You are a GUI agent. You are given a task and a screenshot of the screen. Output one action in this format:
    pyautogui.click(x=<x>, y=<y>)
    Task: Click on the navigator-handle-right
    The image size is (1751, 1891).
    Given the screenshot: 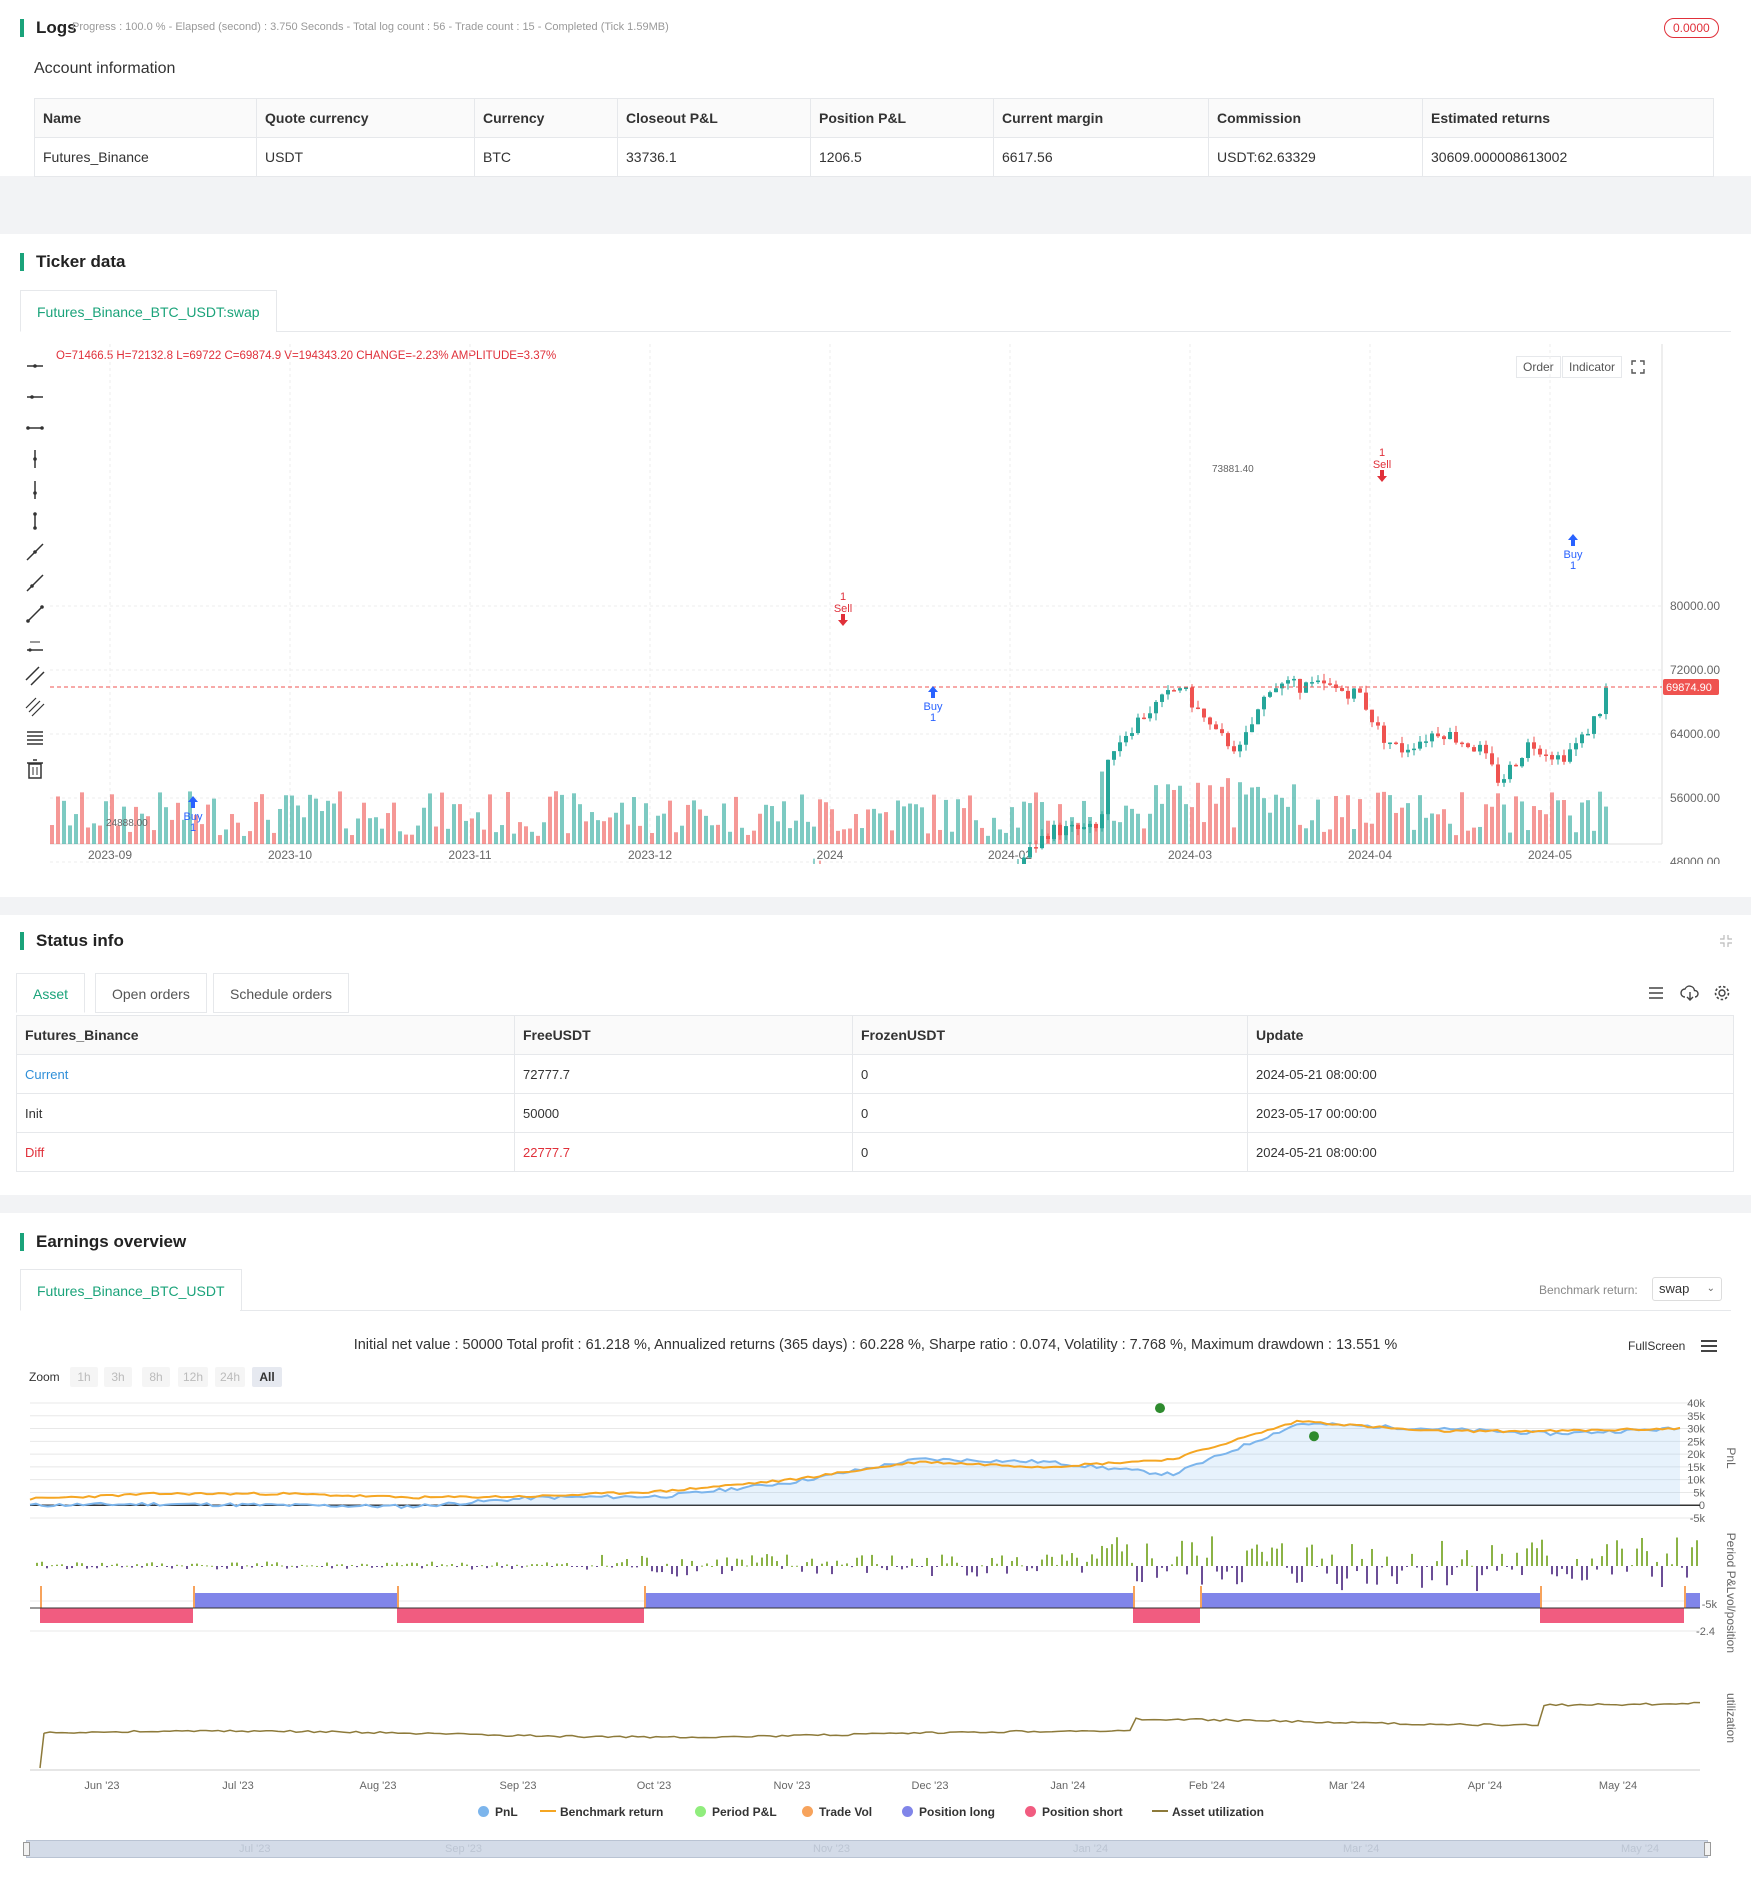 What is the action you would take?
    pyautogui.click(x=1707, y=1849)
    